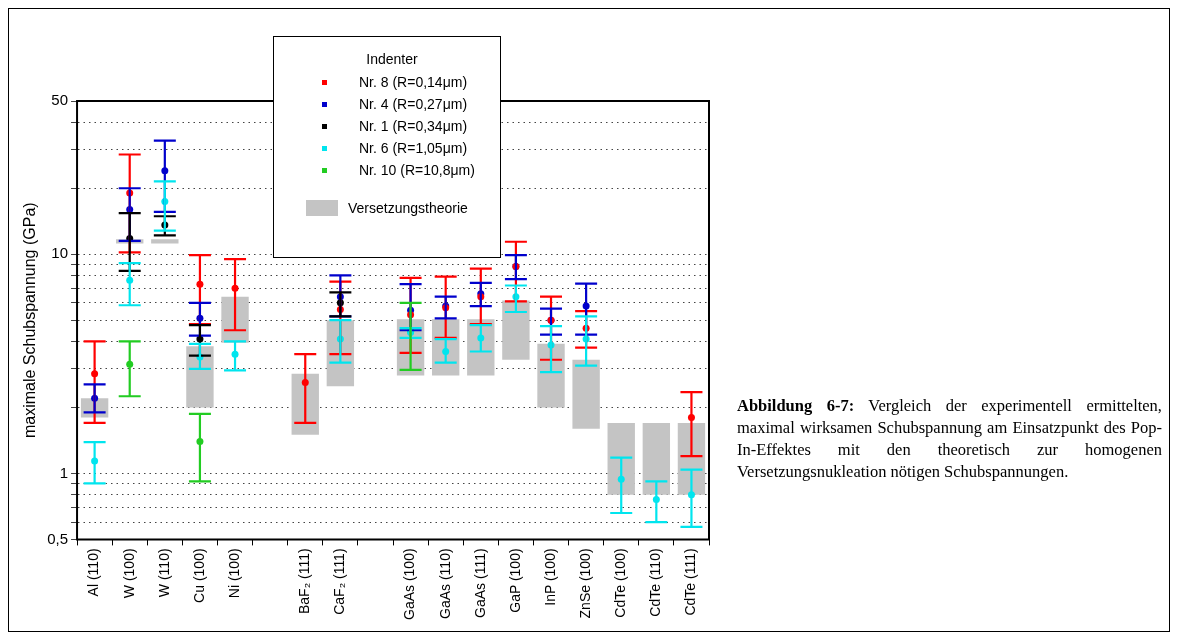 This screenshot has width=1178, height=638. I want to click on legend-title: Indenter, so click(392, 59).